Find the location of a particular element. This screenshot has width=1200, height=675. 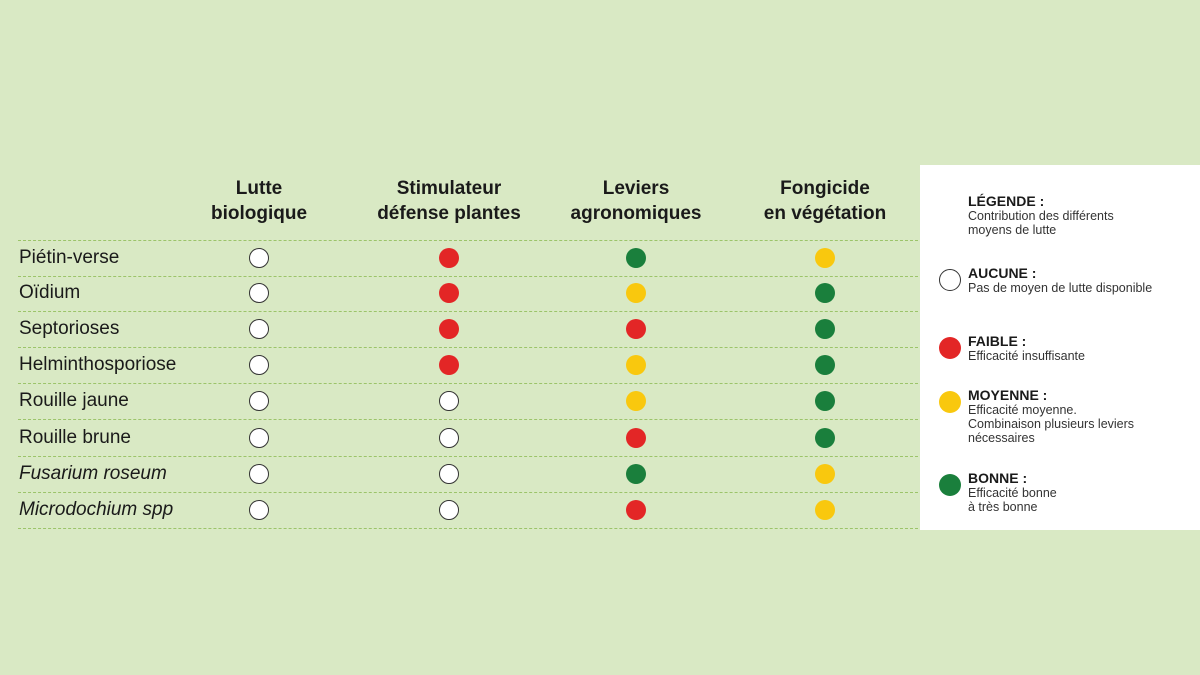

row-label: Septorioses is located at coordinates (69, 328).